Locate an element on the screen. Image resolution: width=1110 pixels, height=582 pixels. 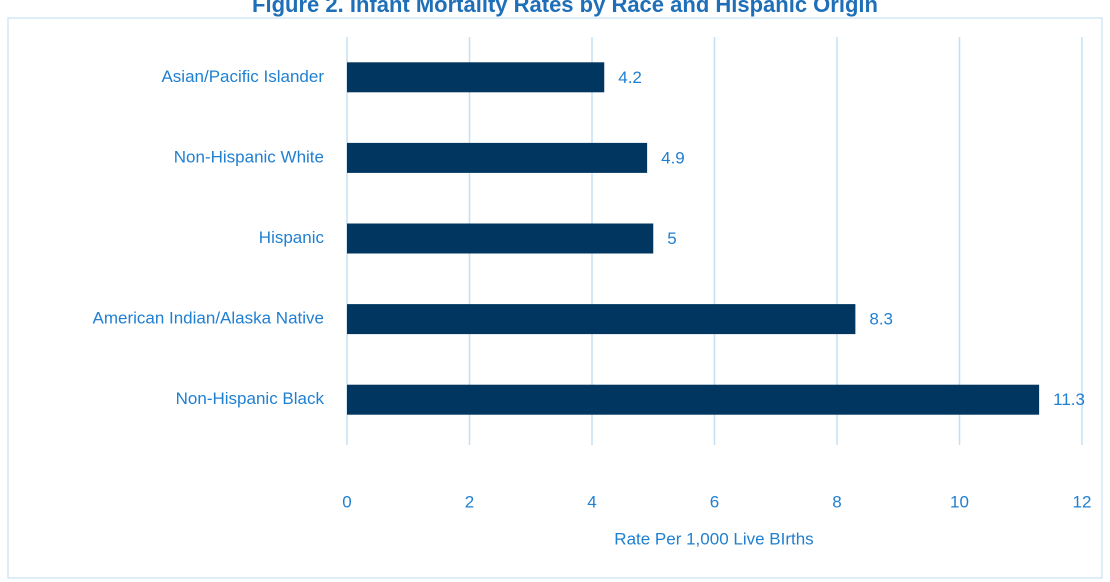
x-axis-title: Rate Per 1,000 Live BIrths is located at coordinates (713, 538).